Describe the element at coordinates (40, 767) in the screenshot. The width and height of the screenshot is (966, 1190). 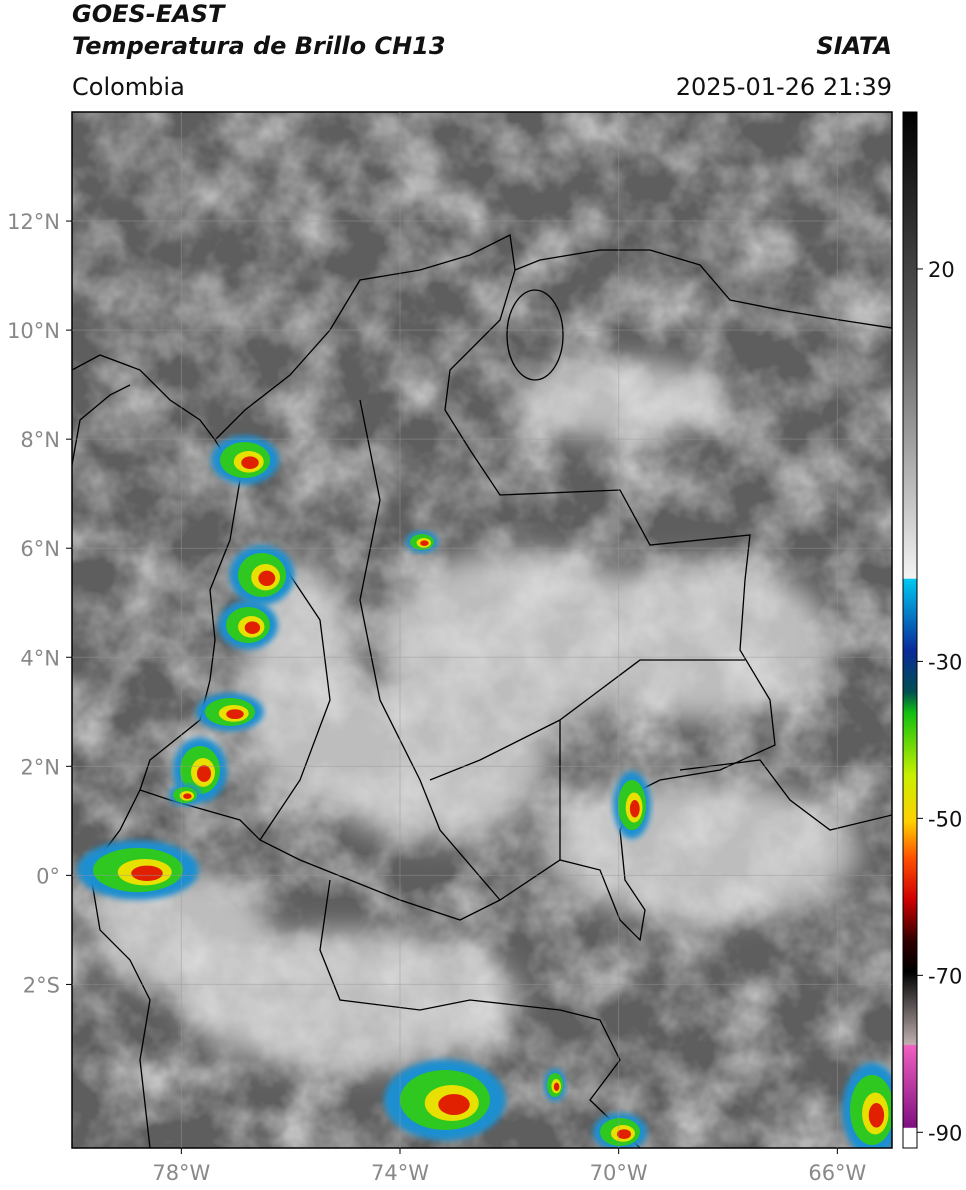
I see `lat-tick-label: 2°N` at that location.